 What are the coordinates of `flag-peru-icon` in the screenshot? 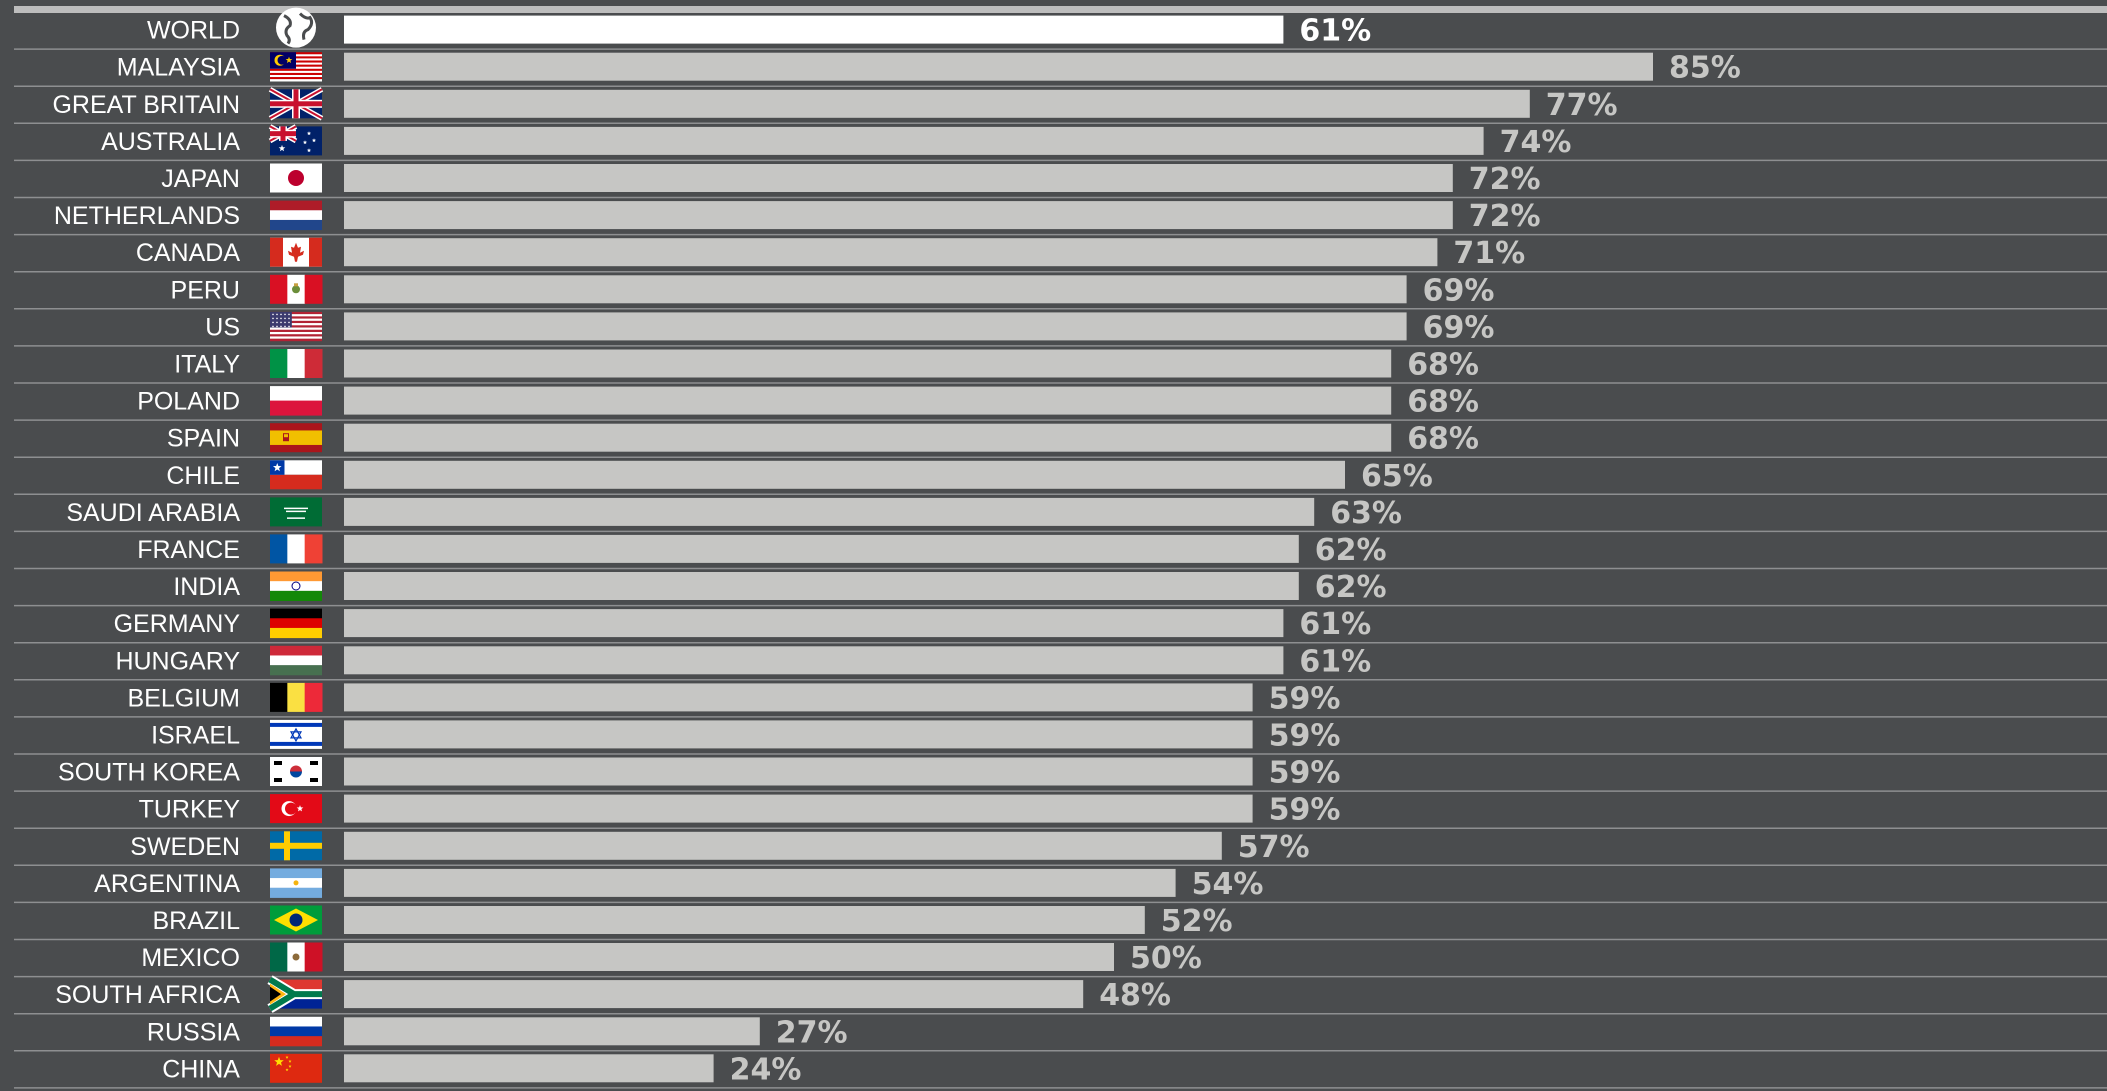 It's located at (296, 289).